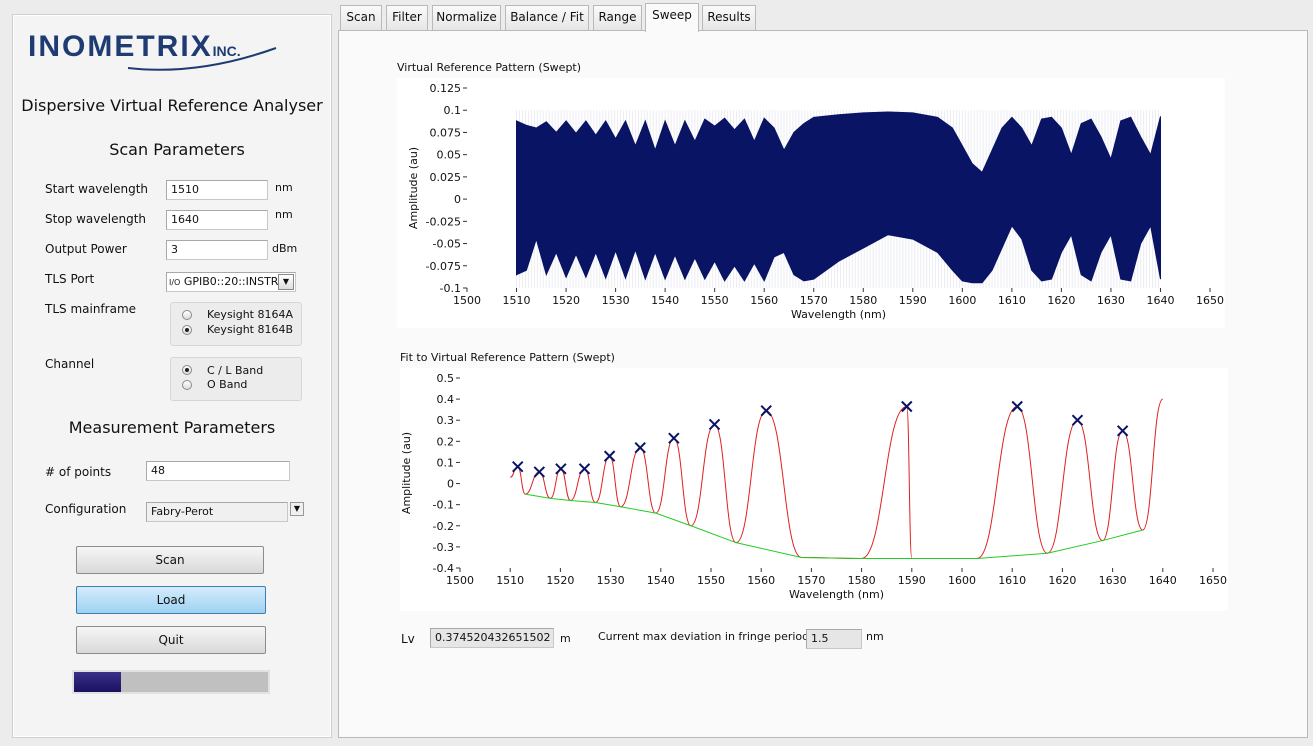 Image resolution: width=1313 pixels, height=746 pixels. What do you see at coordinates (875, 636) in the screenshot?
I see `deviation-unit: nm` at bounding box center [875, 636].